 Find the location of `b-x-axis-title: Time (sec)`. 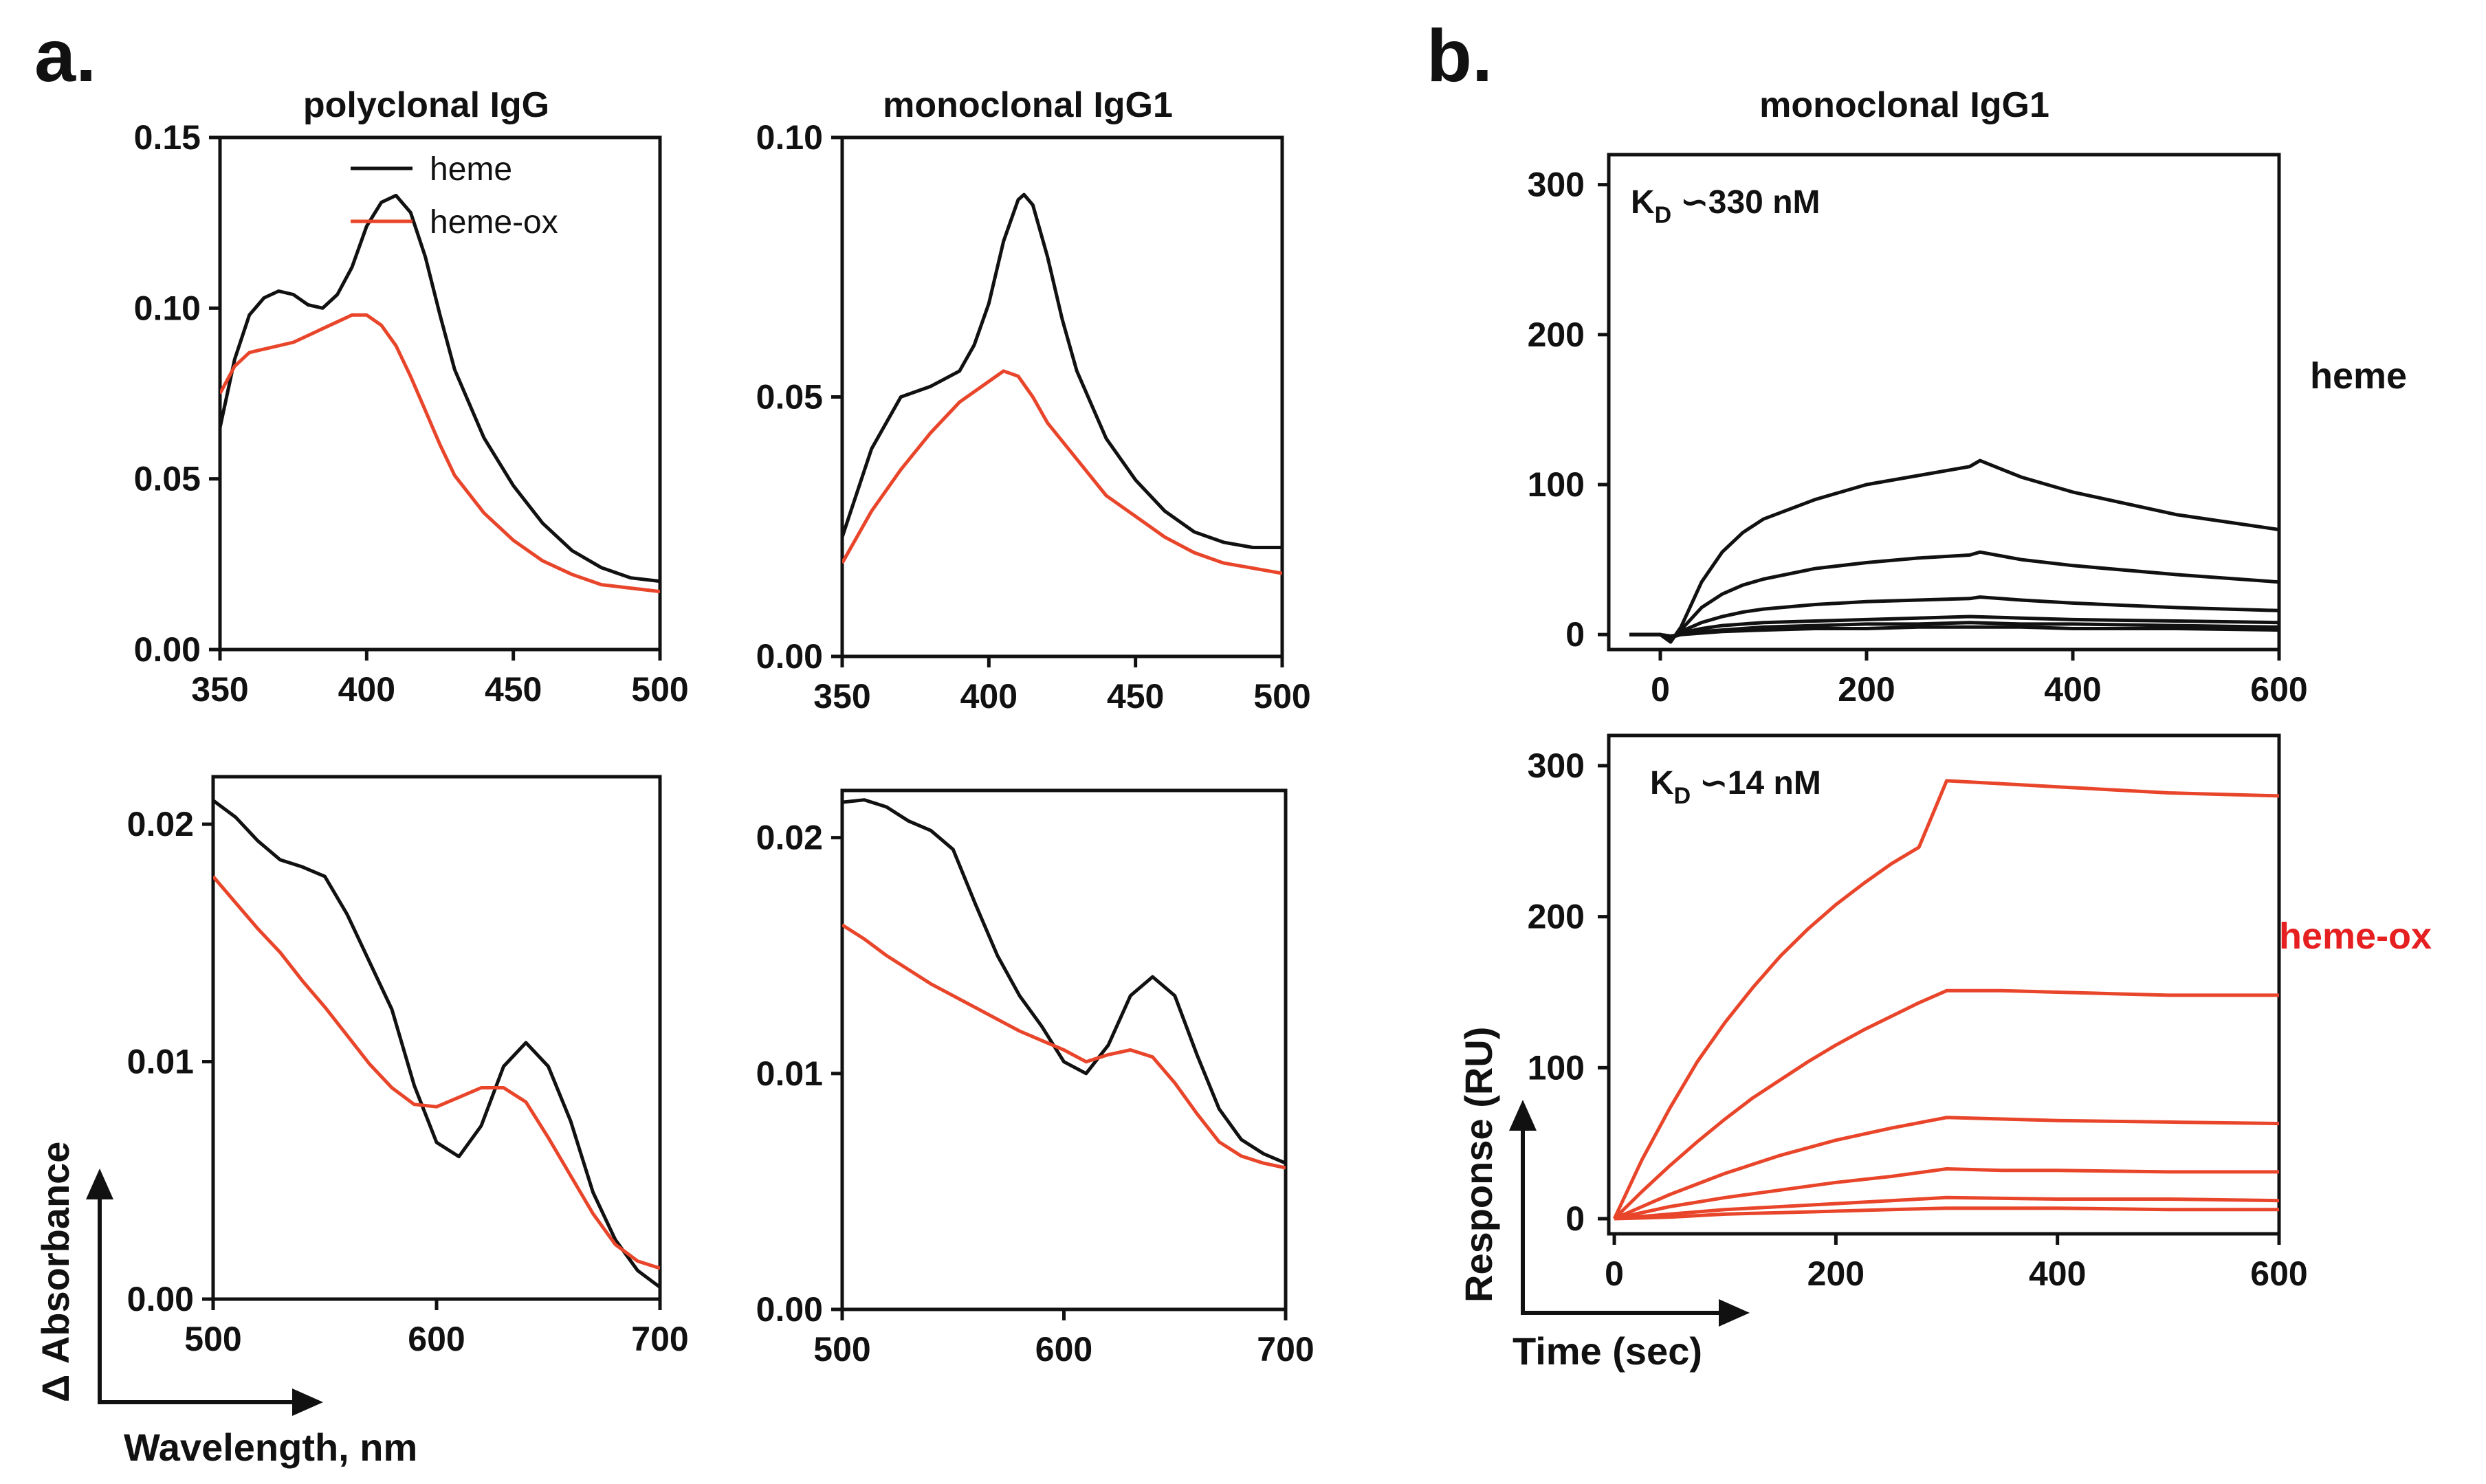

b-x-axis-title: Time (sec) is located at coordinates (1607, 1351).